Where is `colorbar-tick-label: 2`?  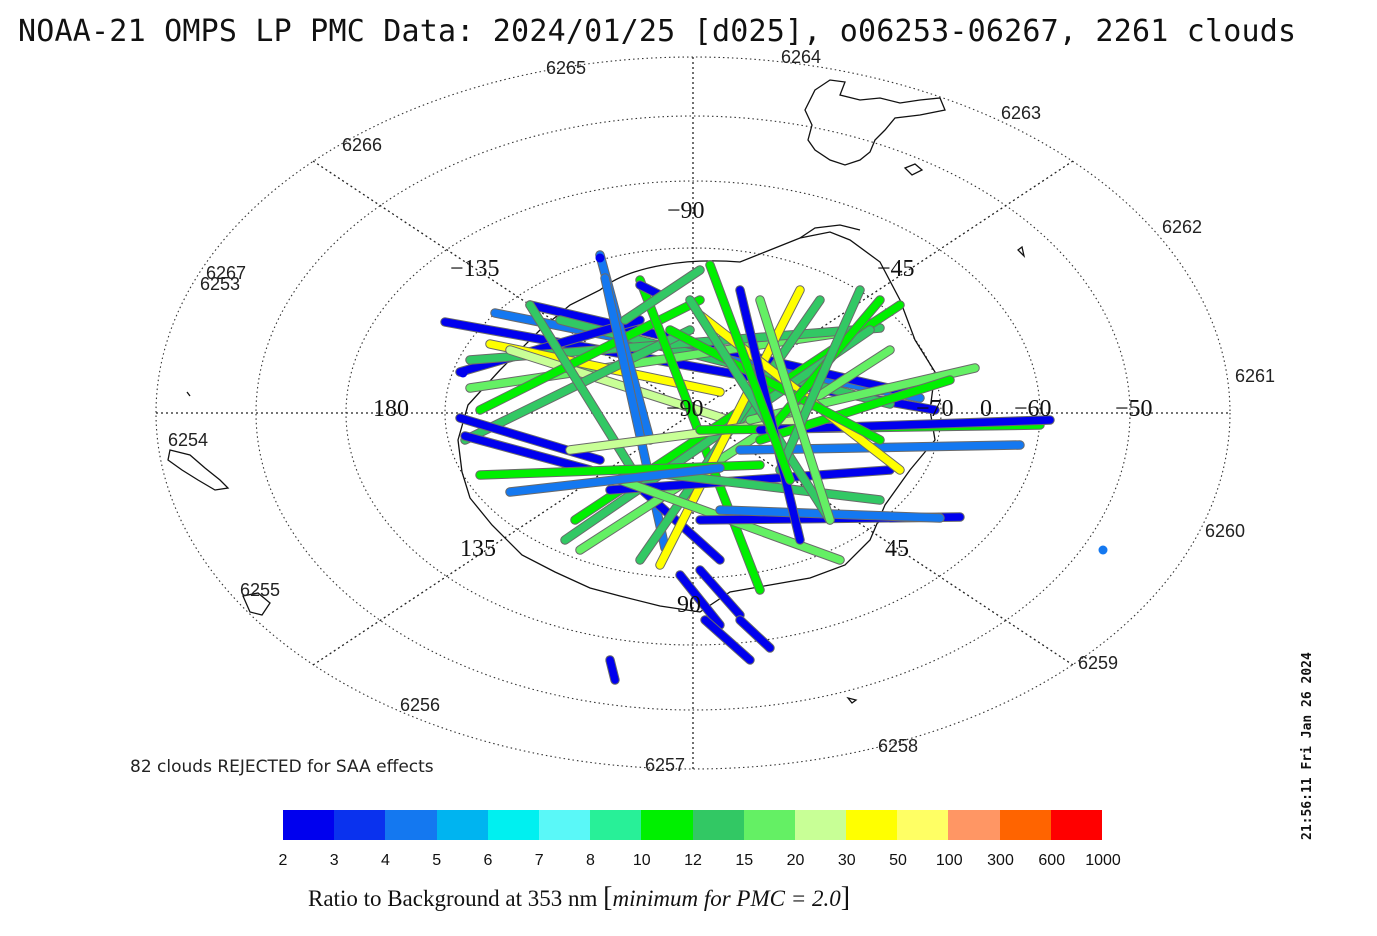
colorbar-tick-label: 2 is located at coordinates (283, 860).